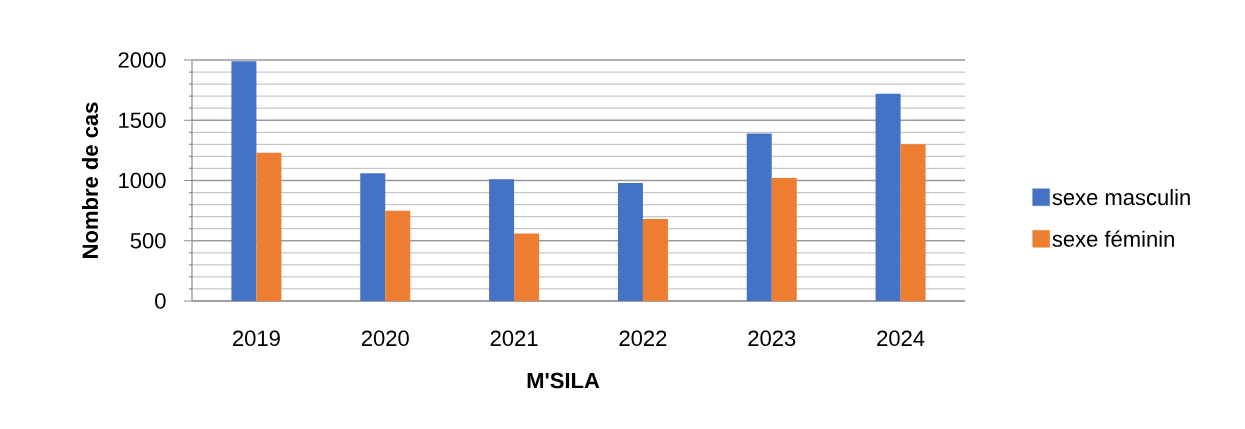 The height and width of the screenshot is (429, 1245). I want to click on y-tick-label: 2000, so click(142, 60).